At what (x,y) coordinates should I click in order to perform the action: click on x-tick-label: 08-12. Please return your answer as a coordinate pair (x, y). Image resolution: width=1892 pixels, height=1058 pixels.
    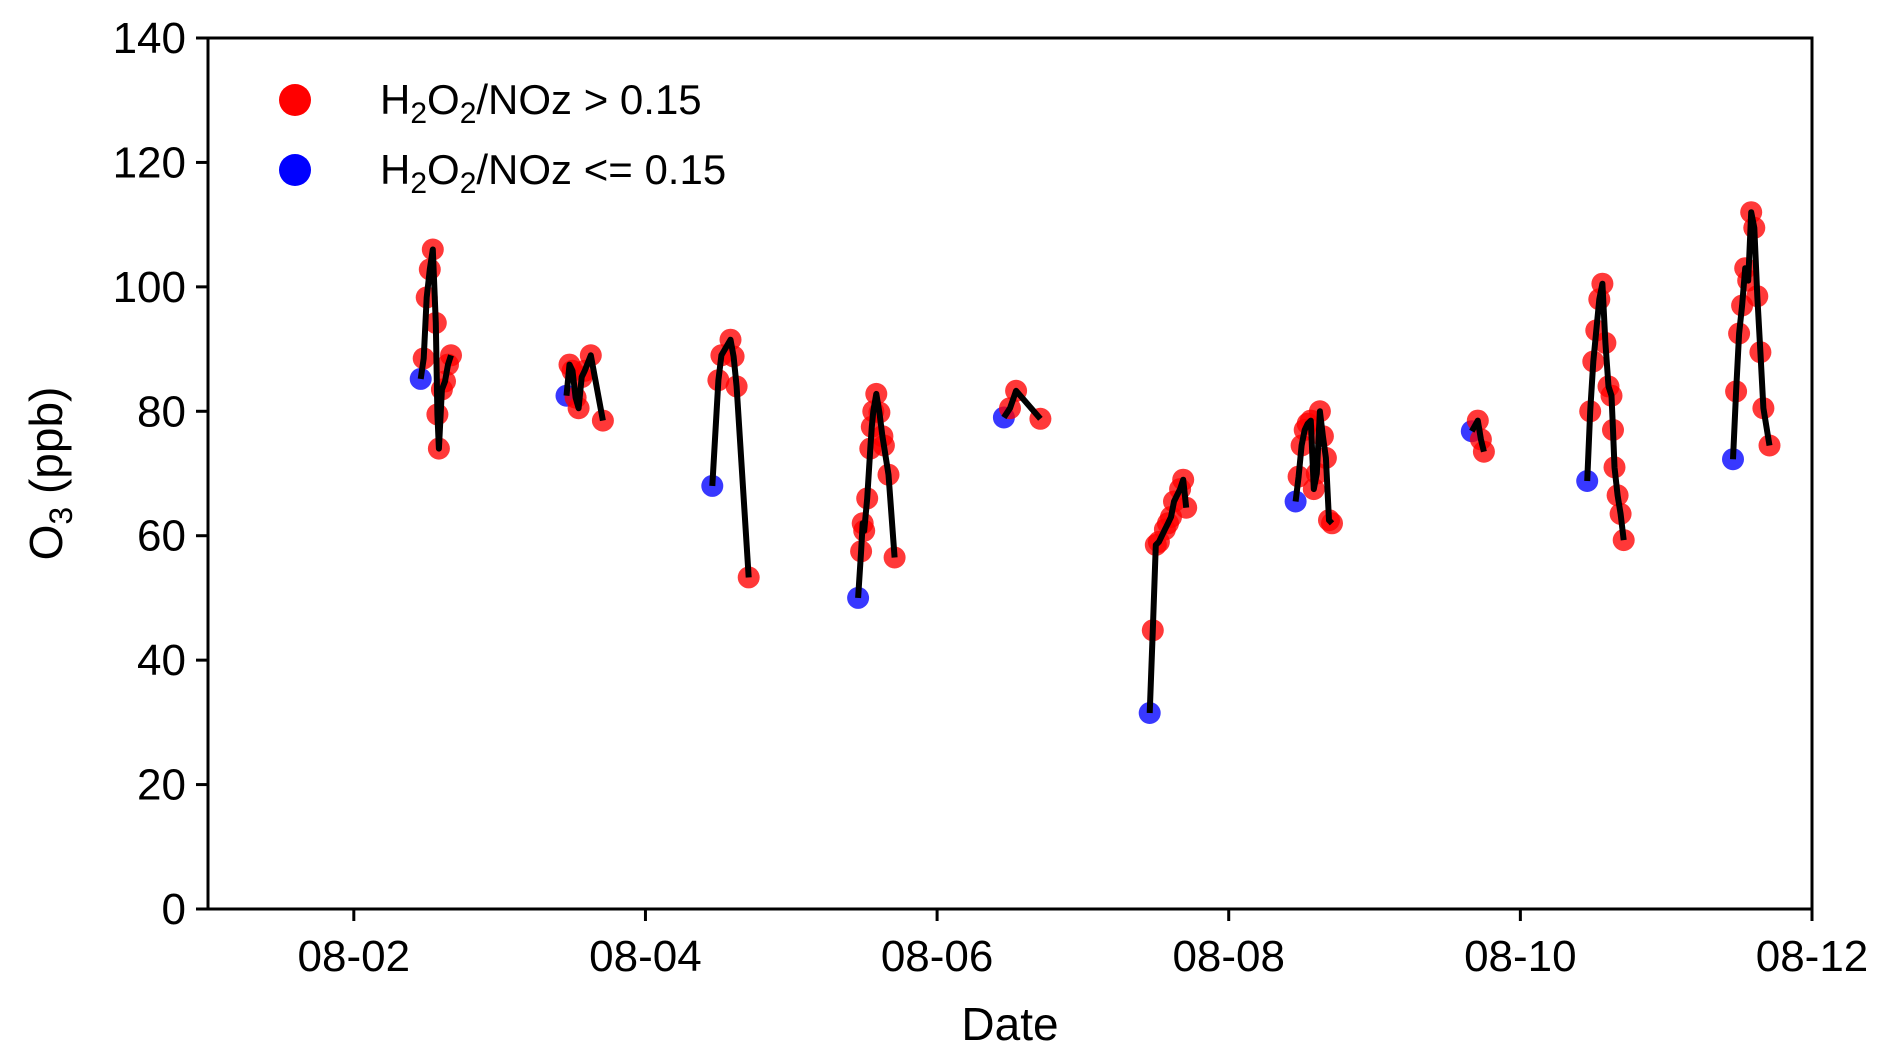
    Looking at the image, I should click on (1812, 956).